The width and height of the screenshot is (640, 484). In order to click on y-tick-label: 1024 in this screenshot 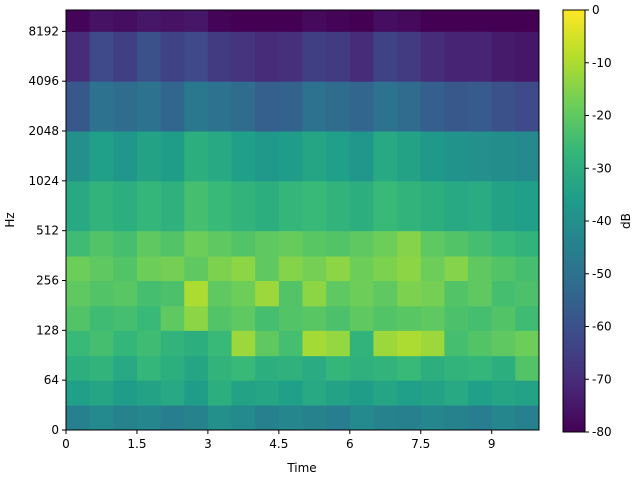, I will do `click(43, 181)`.